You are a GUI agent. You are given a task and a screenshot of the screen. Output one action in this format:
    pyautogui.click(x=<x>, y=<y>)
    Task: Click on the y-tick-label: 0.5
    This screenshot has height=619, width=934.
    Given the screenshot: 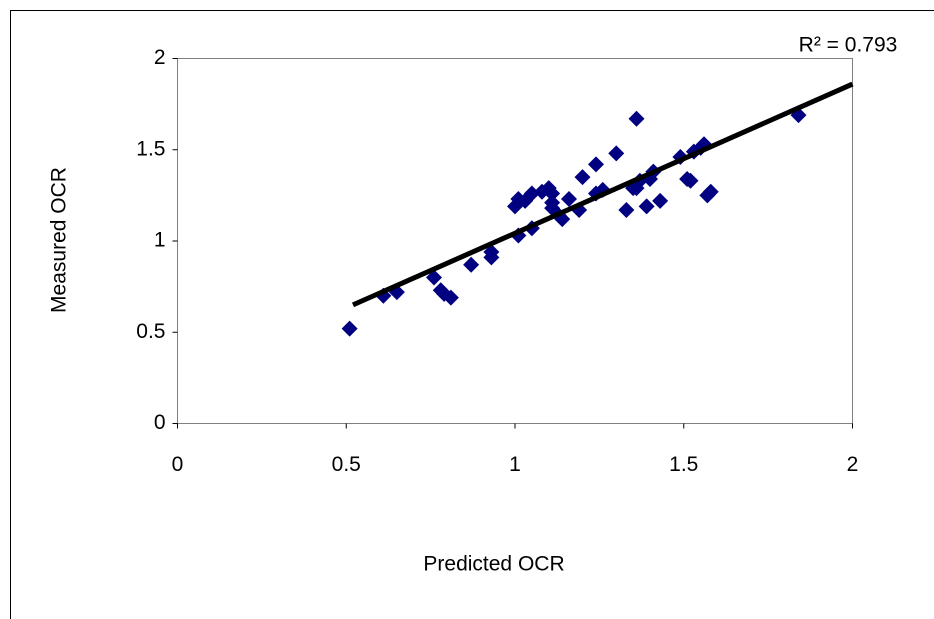 What is the action you would take?
    pyautogui.click(x=150, y=331)
    